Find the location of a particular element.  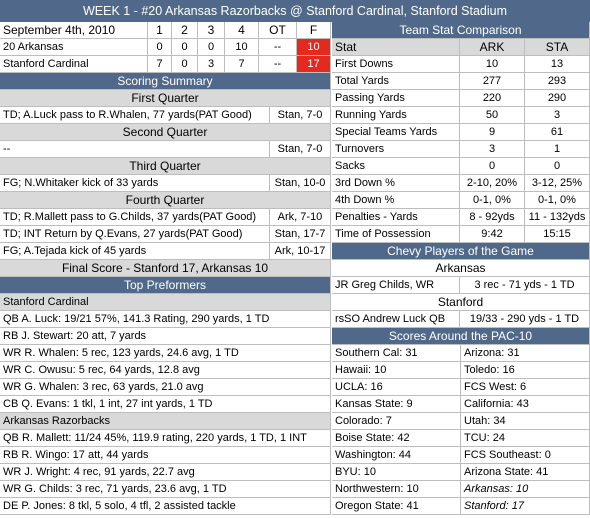

stat-cell: Passing Yards is located at coordinates (396, 98).